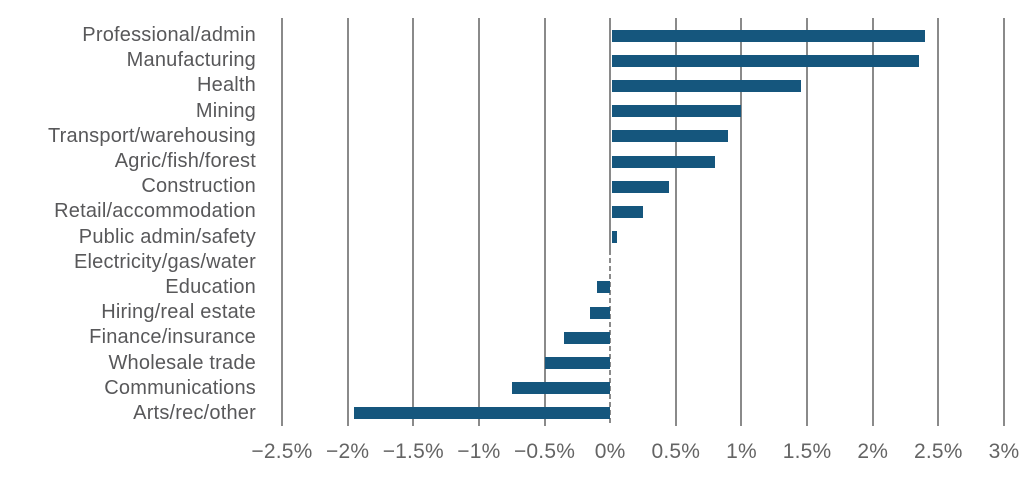  I want to click on x-tick-label: −1.5%, so click(413, 451).